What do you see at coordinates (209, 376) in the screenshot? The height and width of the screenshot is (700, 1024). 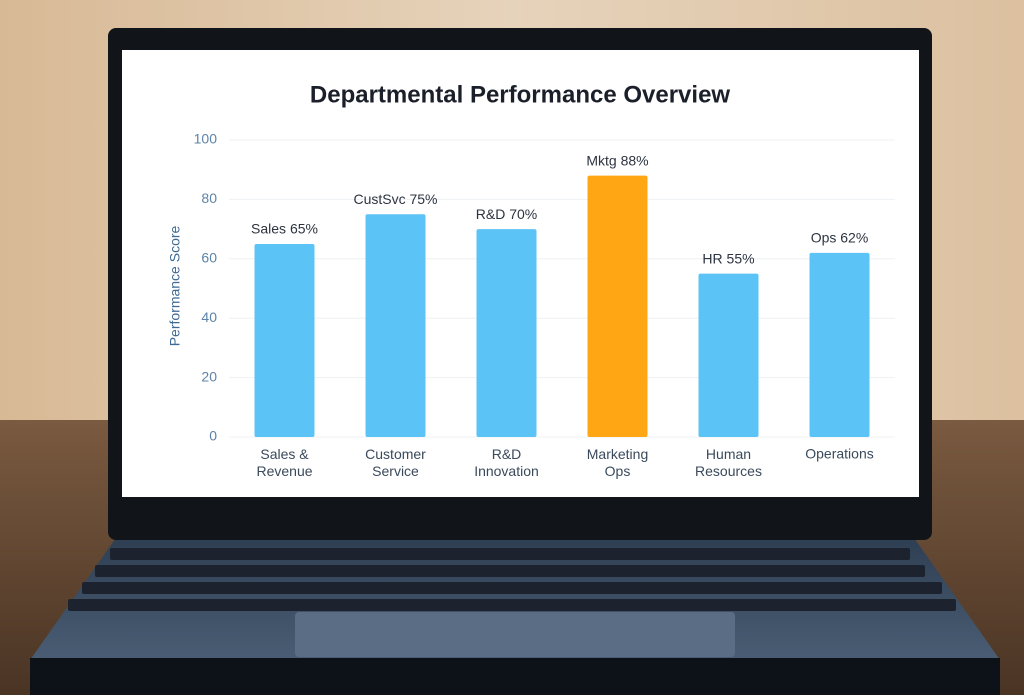 I see `y-tick-label: 20` at bounding box center [209, 376].